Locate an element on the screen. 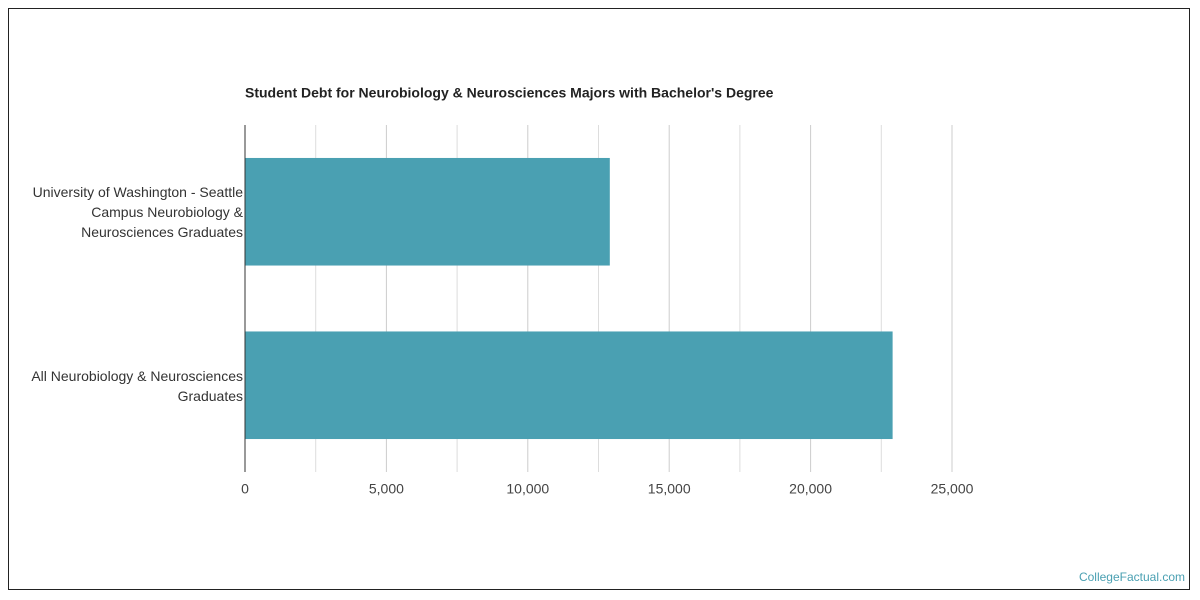  x-tick-label: 5,000 is located at coordinates (386, 489).